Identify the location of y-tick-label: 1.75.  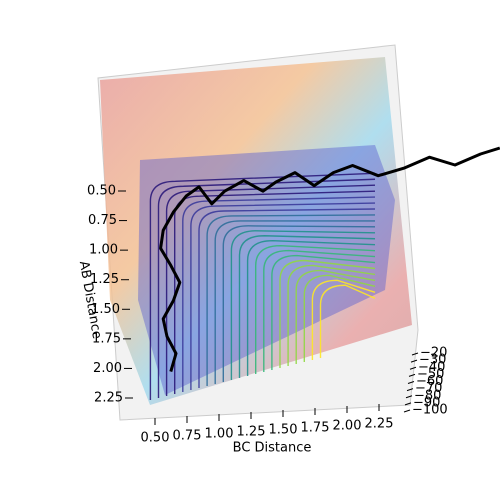
(106, 338).